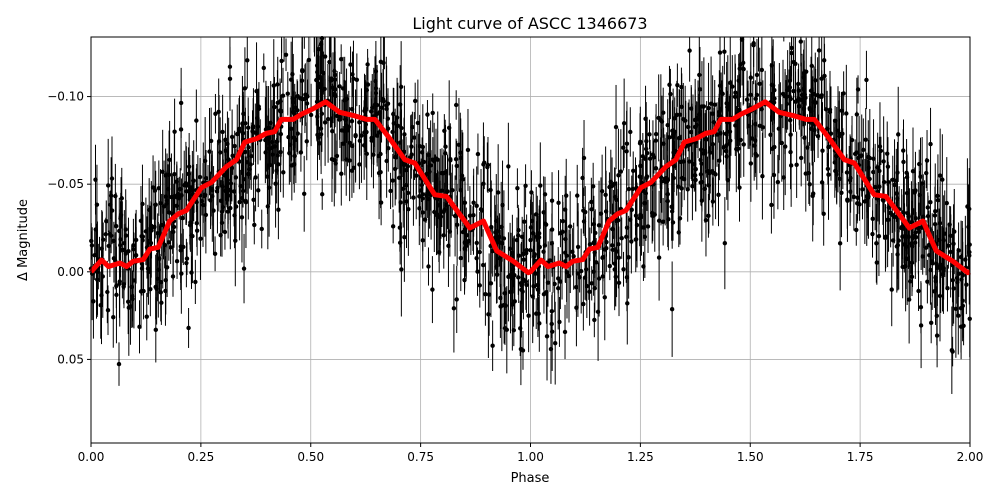 Image resolution: width=1000 pixels, height=504 pixels. Describe the element at coordinates (970, 457) in the screenshot. I see `x-tick-label: 2.00` at that location.